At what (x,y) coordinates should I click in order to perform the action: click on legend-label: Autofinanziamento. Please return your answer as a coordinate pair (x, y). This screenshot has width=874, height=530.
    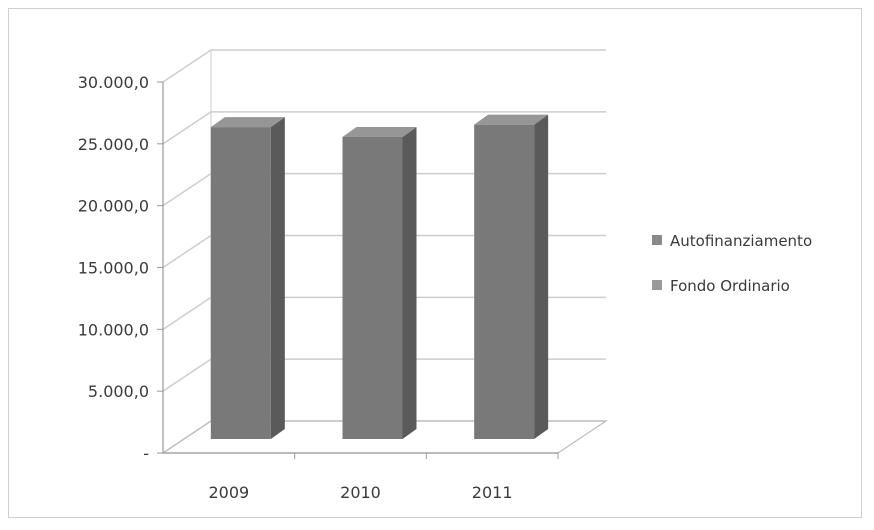
    Looking at the image, I should click on (741, 241).